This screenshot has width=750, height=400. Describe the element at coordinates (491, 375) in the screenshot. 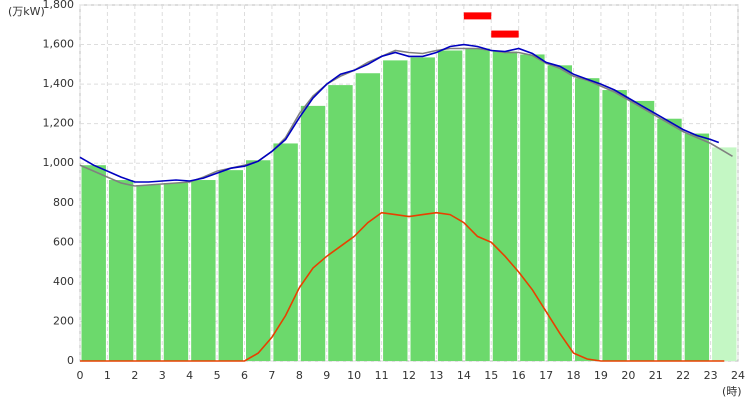

I see `x-tick-label: 15` at that location.